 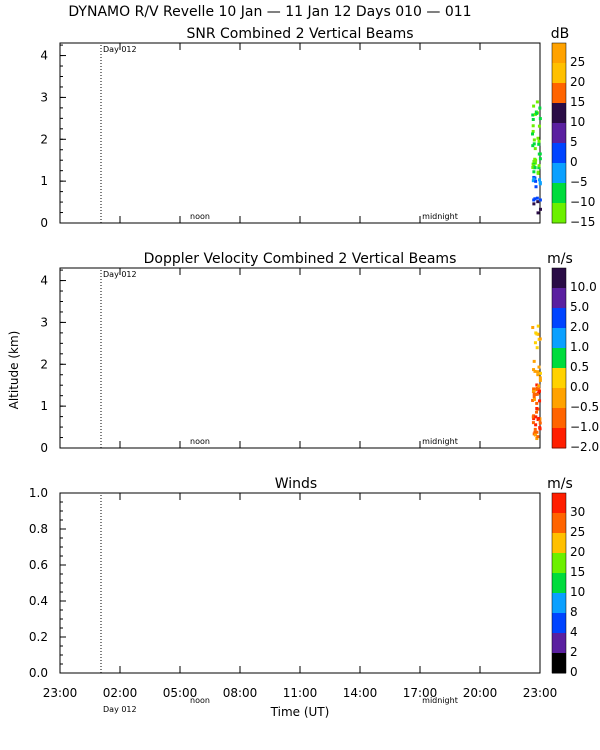 I want to click on colorbar-label: 8, so click(x=574, y=612).